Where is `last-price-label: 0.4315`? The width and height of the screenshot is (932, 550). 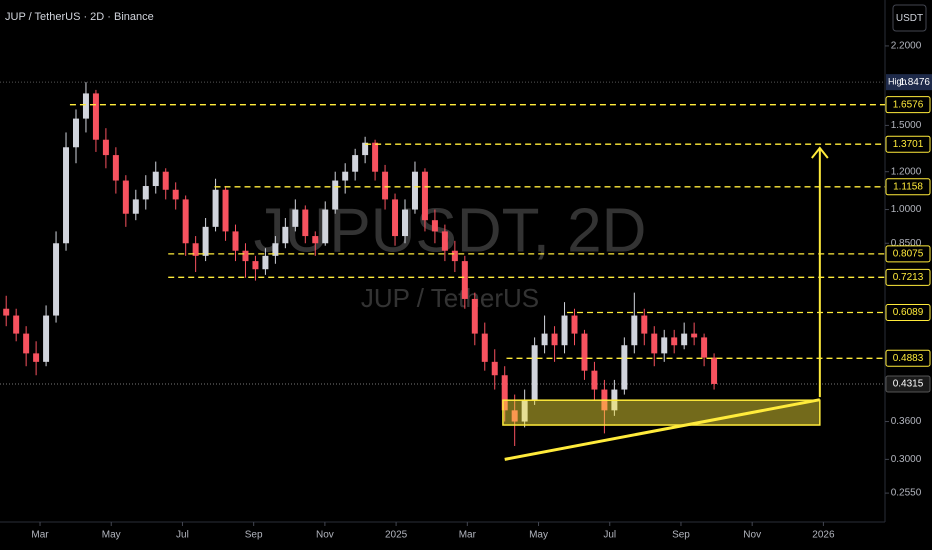 last-price-label: 0.4315 is located at coordinates (908, 384).